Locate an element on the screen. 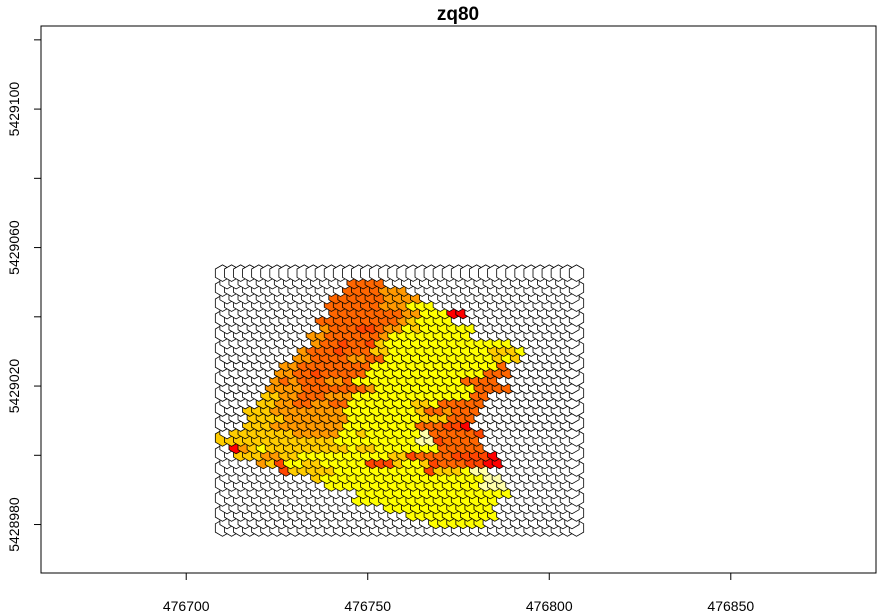 The width and height of the screenshot is (892, 615). x-tick-label: 476700 is located at coordinates (186, 606).